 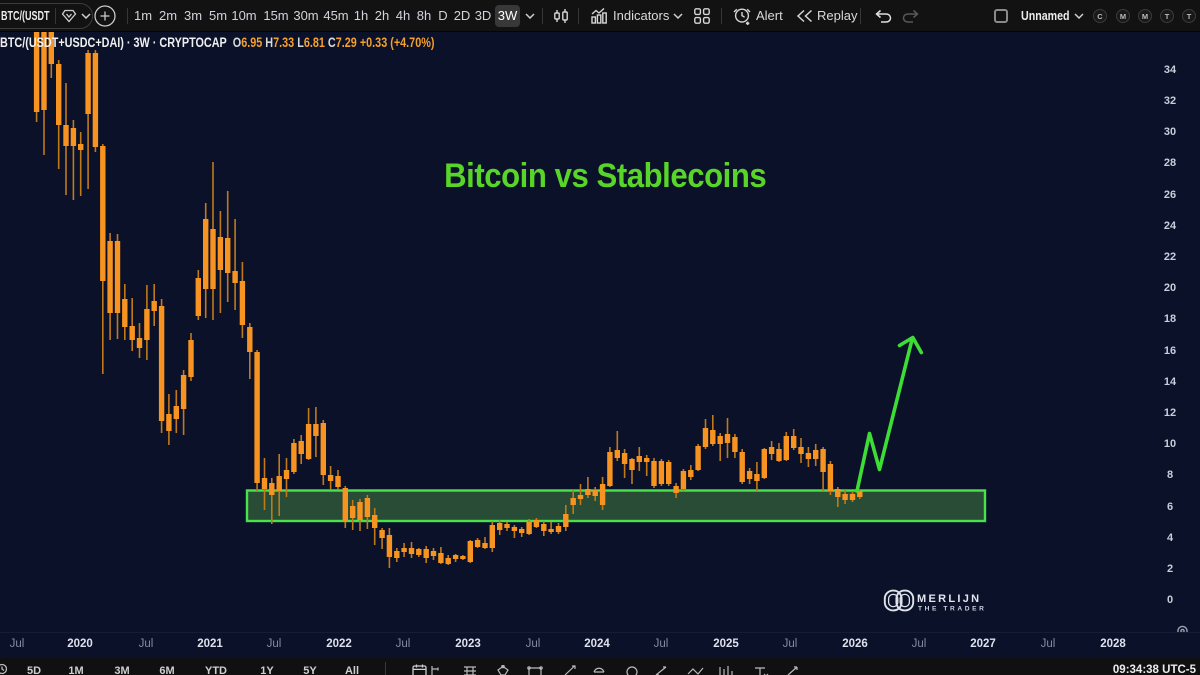 I want to click on svg-text: THE TRADER, so click(x=952, y=609).